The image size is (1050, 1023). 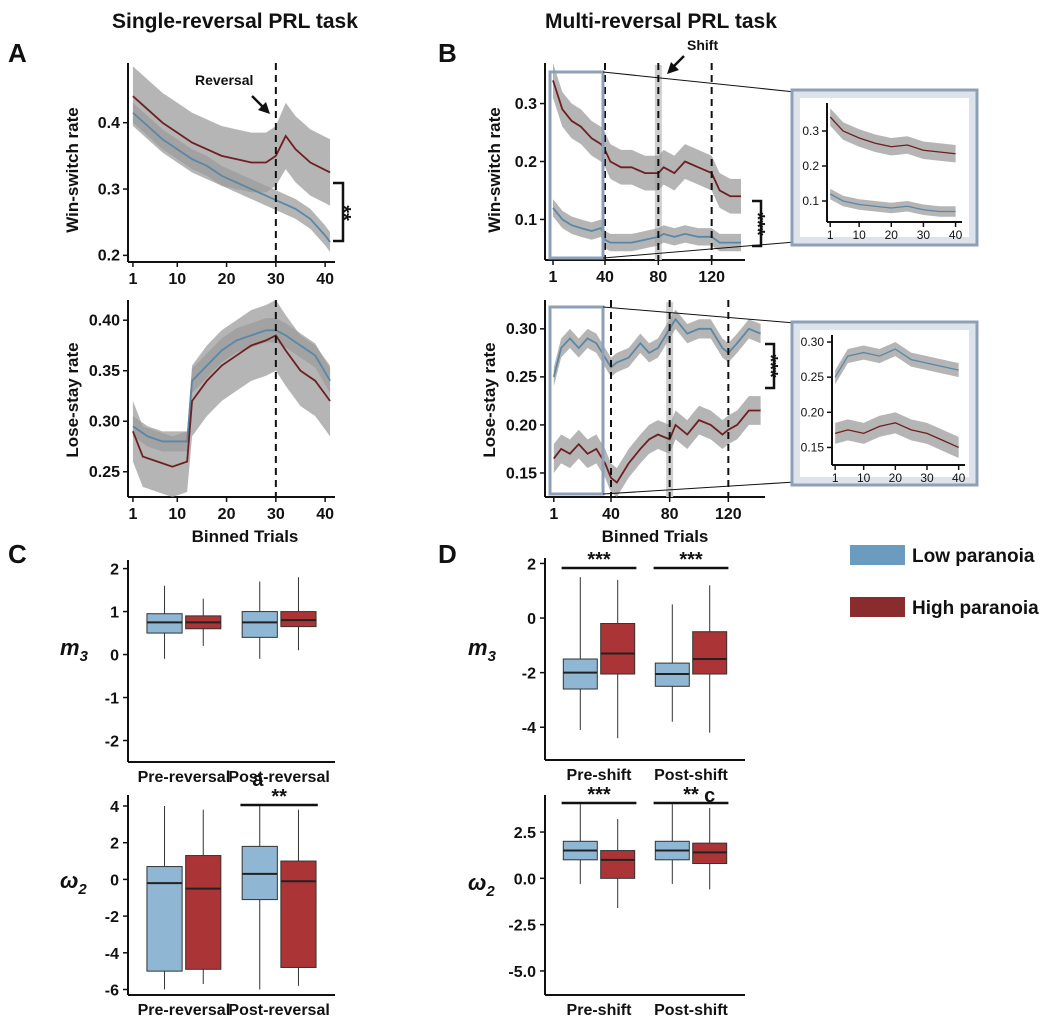 What do you see at coordinates (114, 570) in the screenshot?
I see `ytick-label-C_top: 2` at bounding box center [114, 570].